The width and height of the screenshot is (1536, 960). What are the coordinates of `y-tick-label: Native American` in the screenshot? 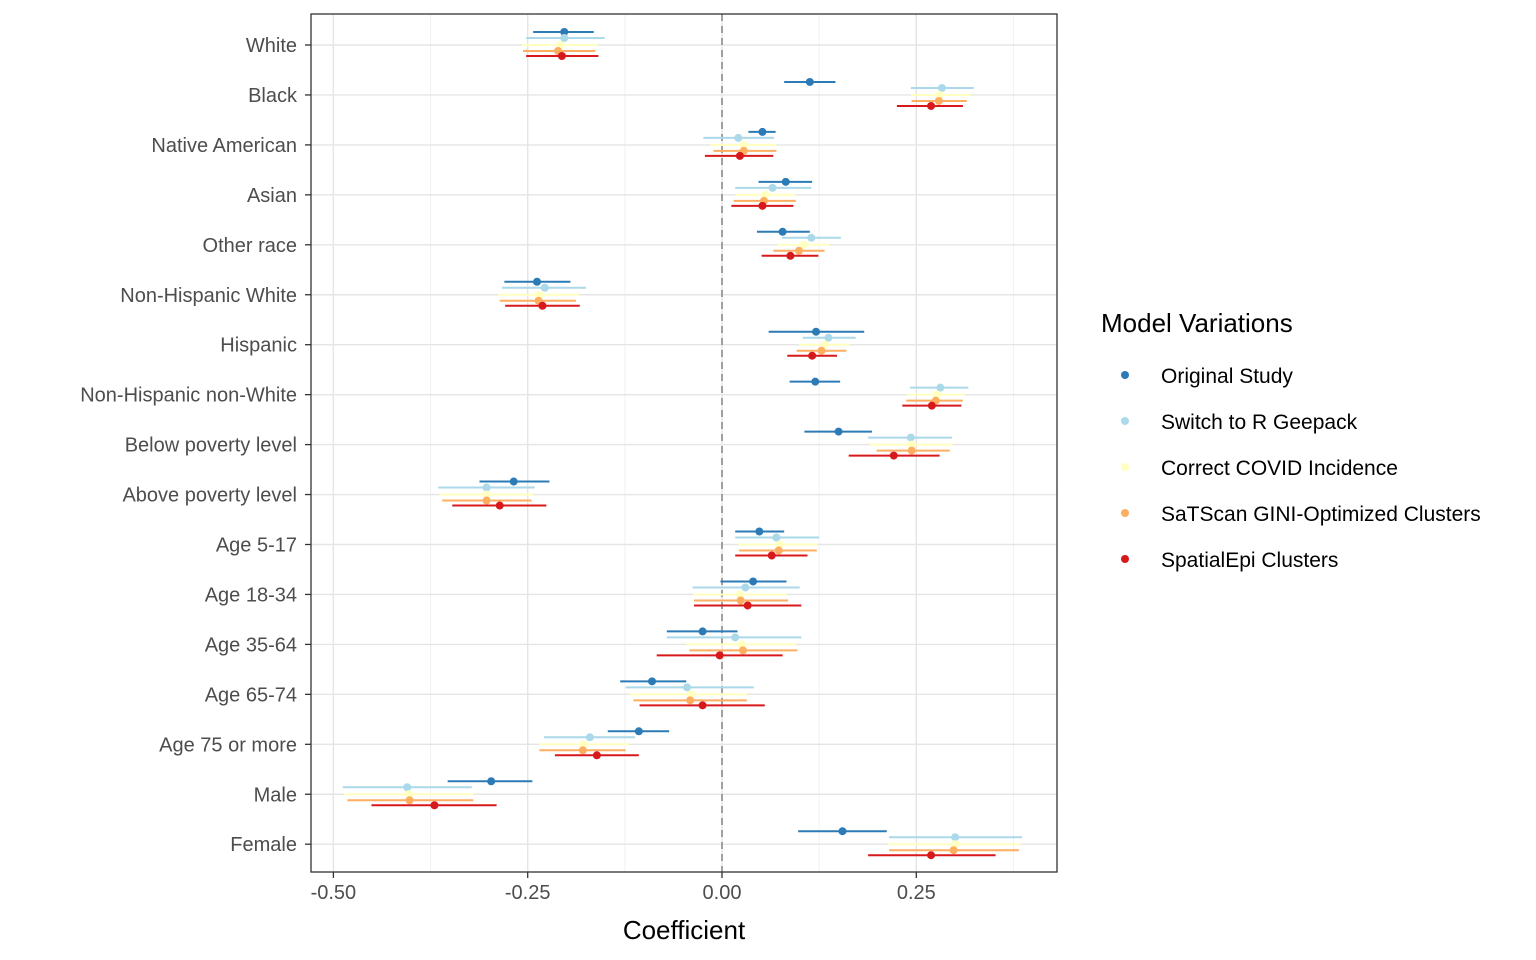 It's located at (224, 146).